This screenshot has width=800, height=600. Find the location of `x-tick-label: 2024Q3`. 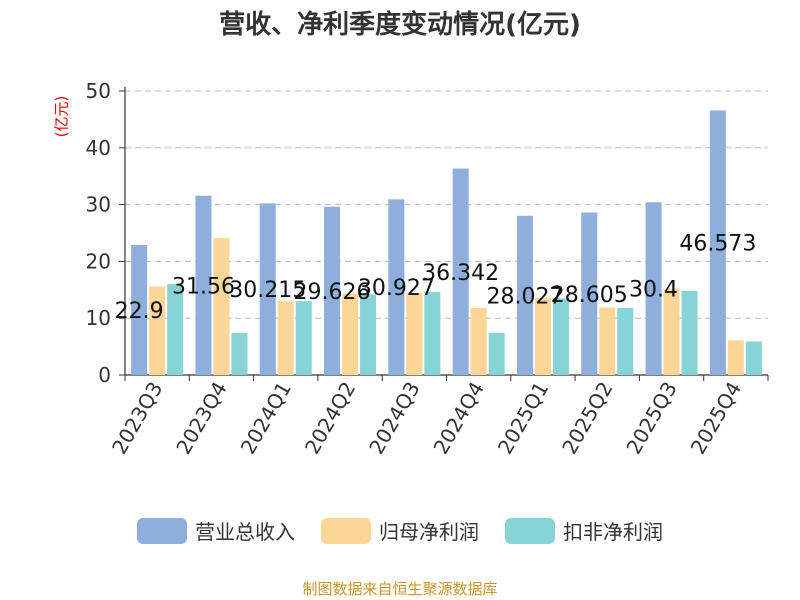

x-tick-label: 2024Q3 is located at coordinates (394, 418).